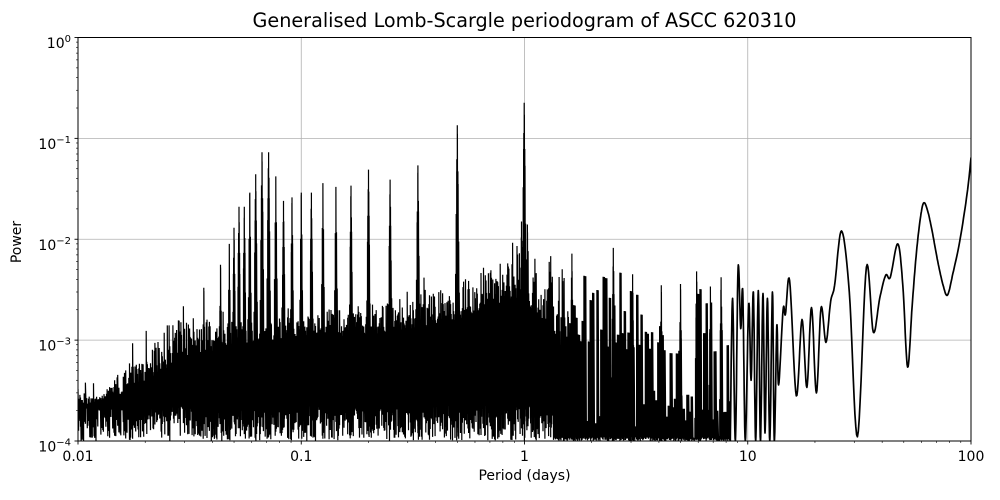  What do you see at coordinates (68, 39) in the screenshot?
I see `y-tick-exponent: 0` at bounding box center [68, 39].